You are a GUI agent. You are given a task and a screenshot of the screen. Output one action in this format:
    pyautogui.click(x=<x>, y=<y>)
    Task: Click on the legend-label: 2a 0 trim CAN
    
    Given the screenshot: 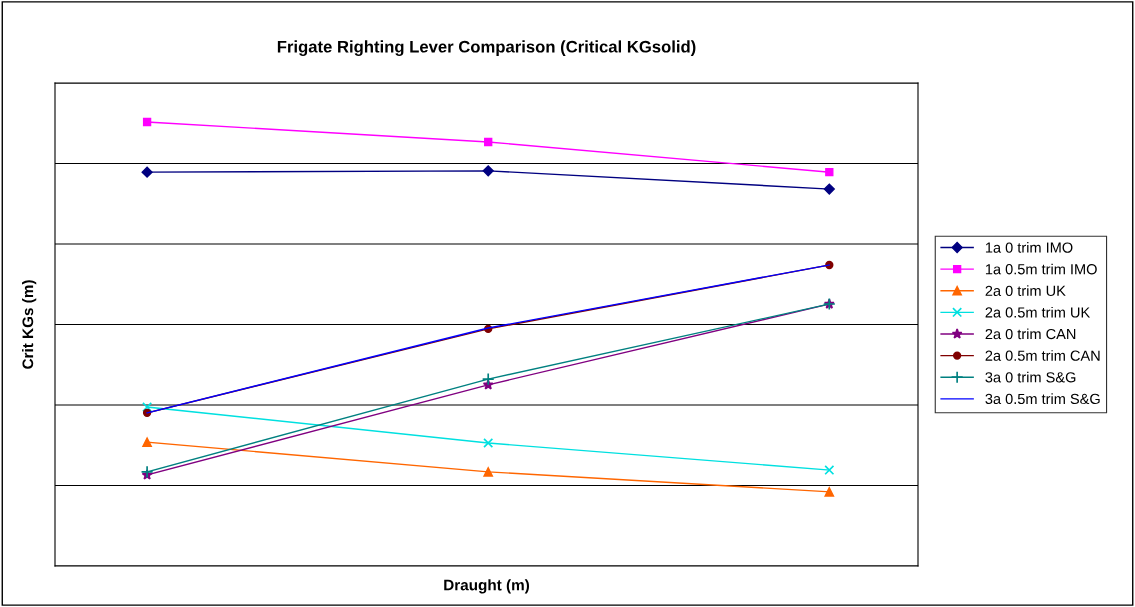 What is the action you would take?
    pyautogui.click(x=1030, y=334)
    